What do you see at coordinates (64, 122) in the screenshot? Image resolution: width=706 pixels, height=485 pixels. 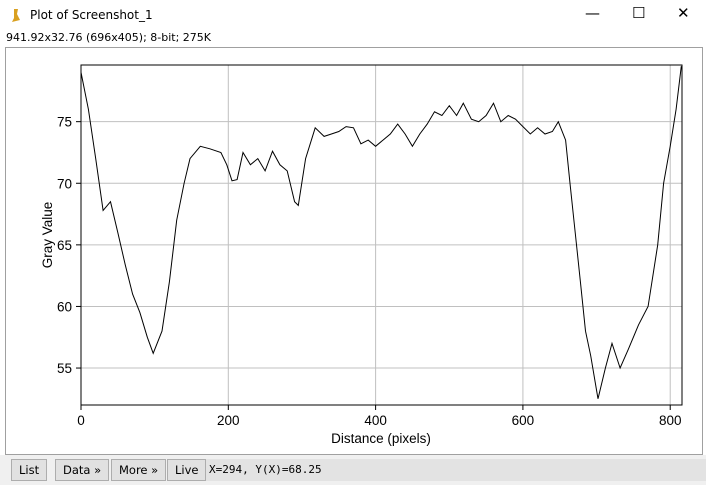 I see `y-tick-label: 75` at bounding box center [64, 122].